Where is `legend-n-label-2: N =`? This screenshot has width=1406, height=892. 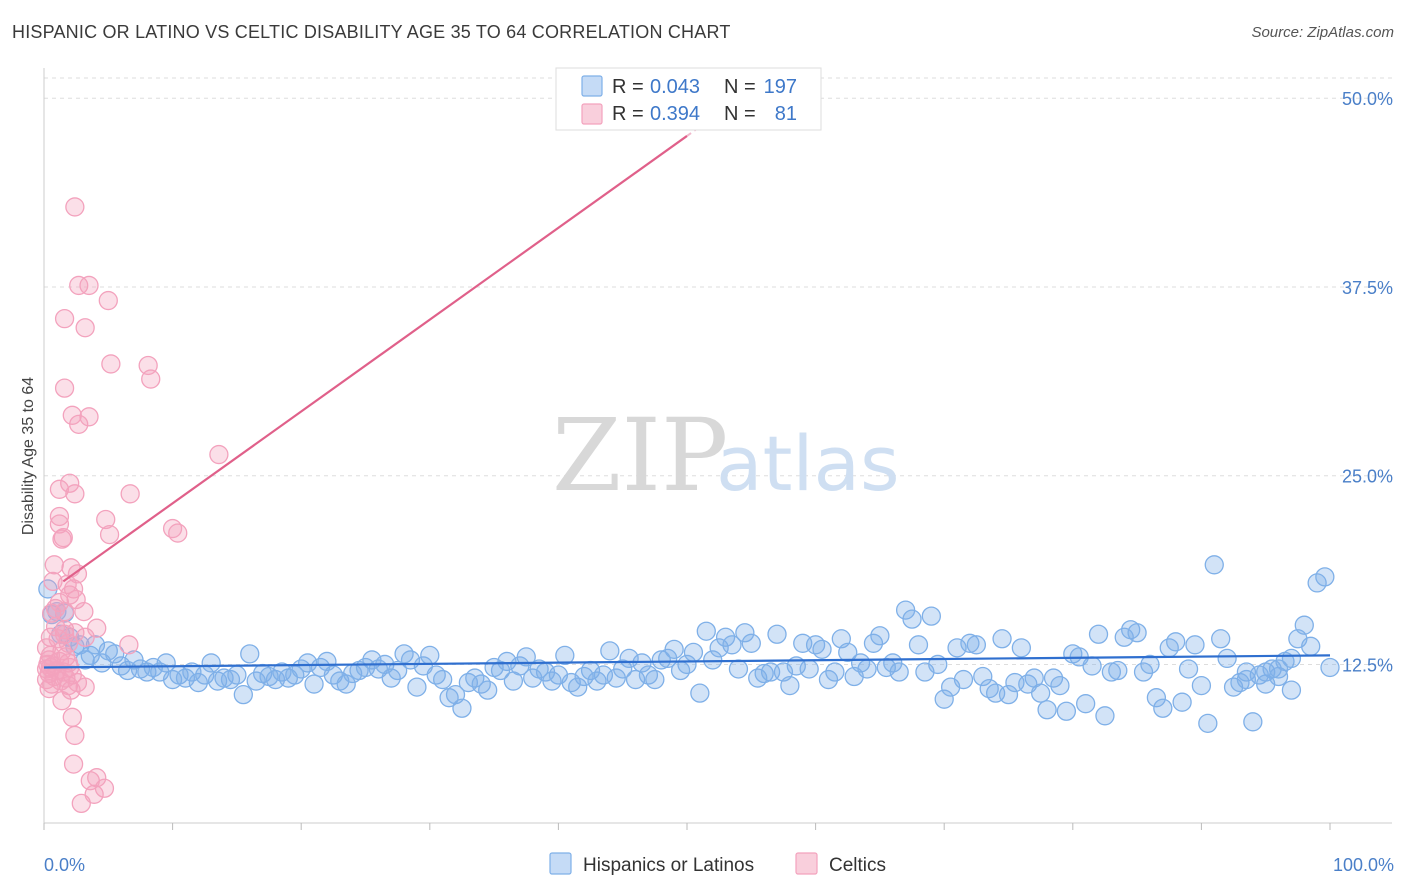
legend-n-label-2: N = is located at coordinates (740, 114).